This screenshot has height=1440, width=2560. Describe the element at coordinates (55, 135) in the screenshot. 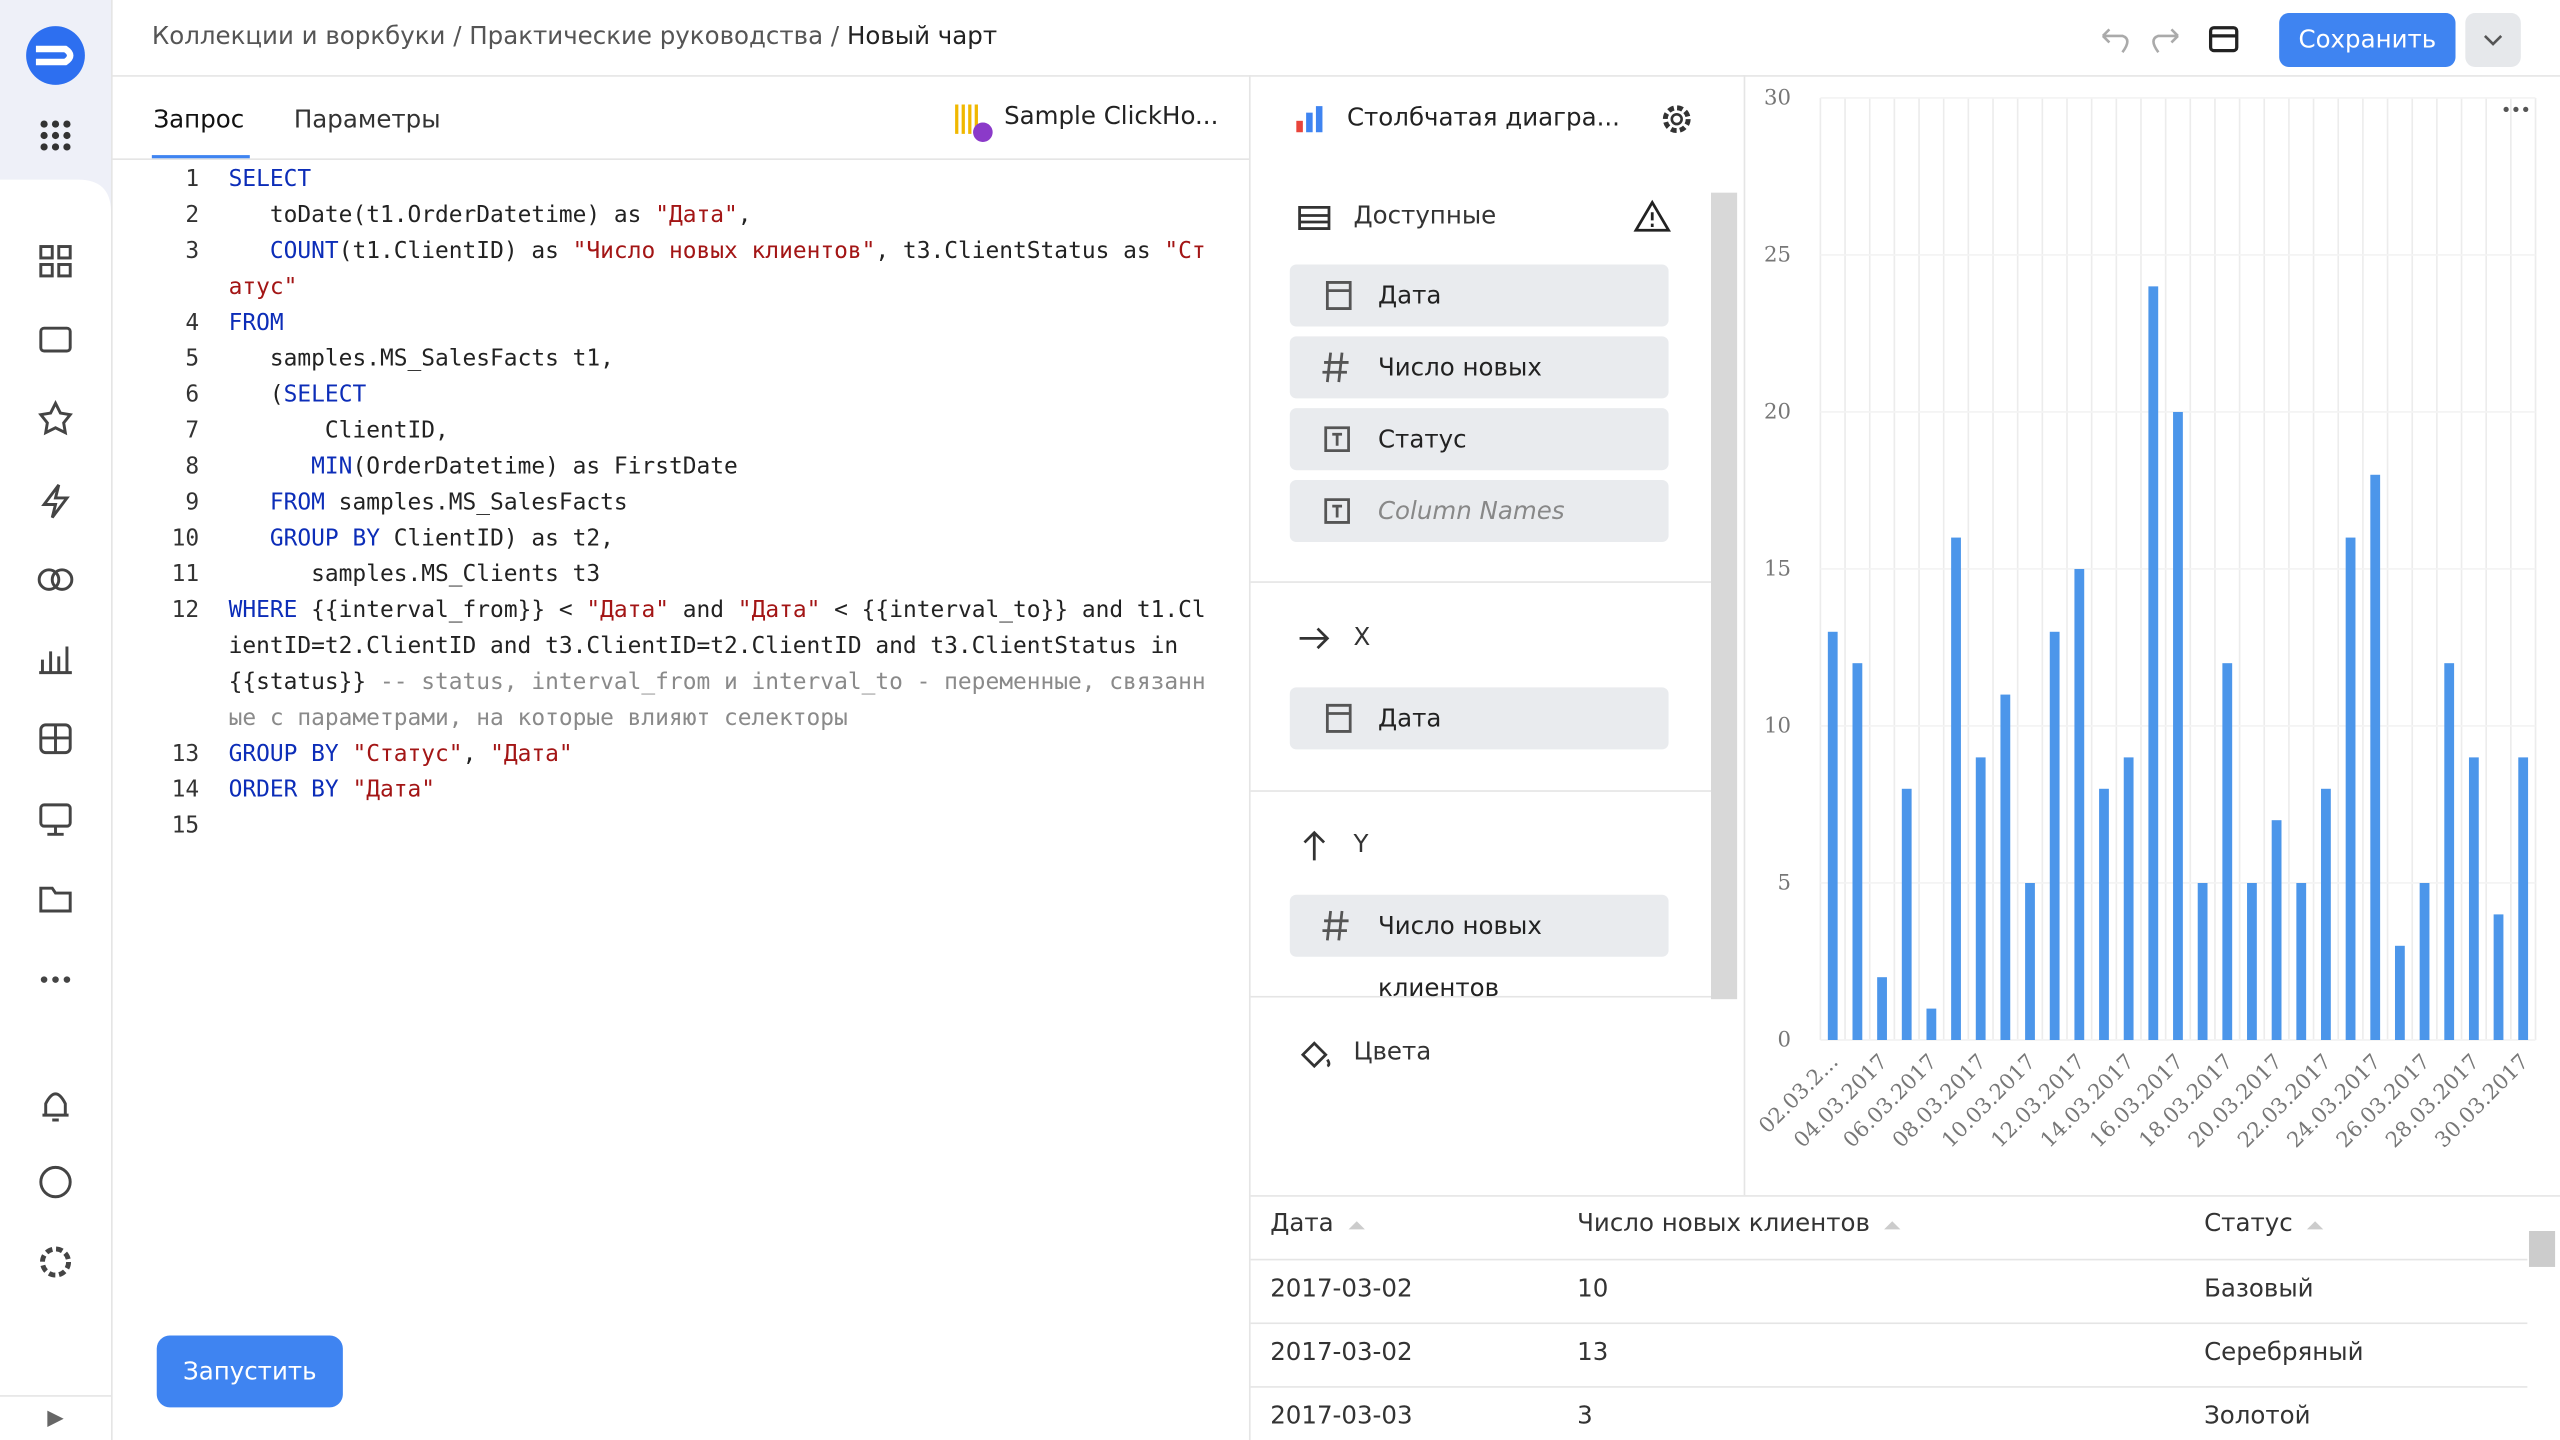

I see `apps-icon` at that location.